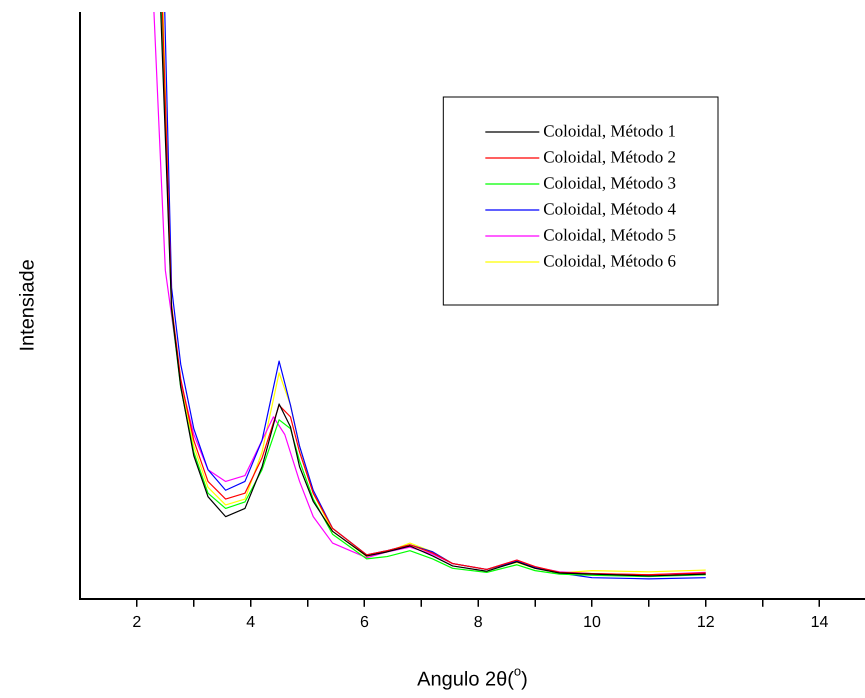 The image size is (865, 698). Describe the element at coordinates (609, 208) in the screenshot. I see `legend-label: Coloidal, Método 4` at that location.